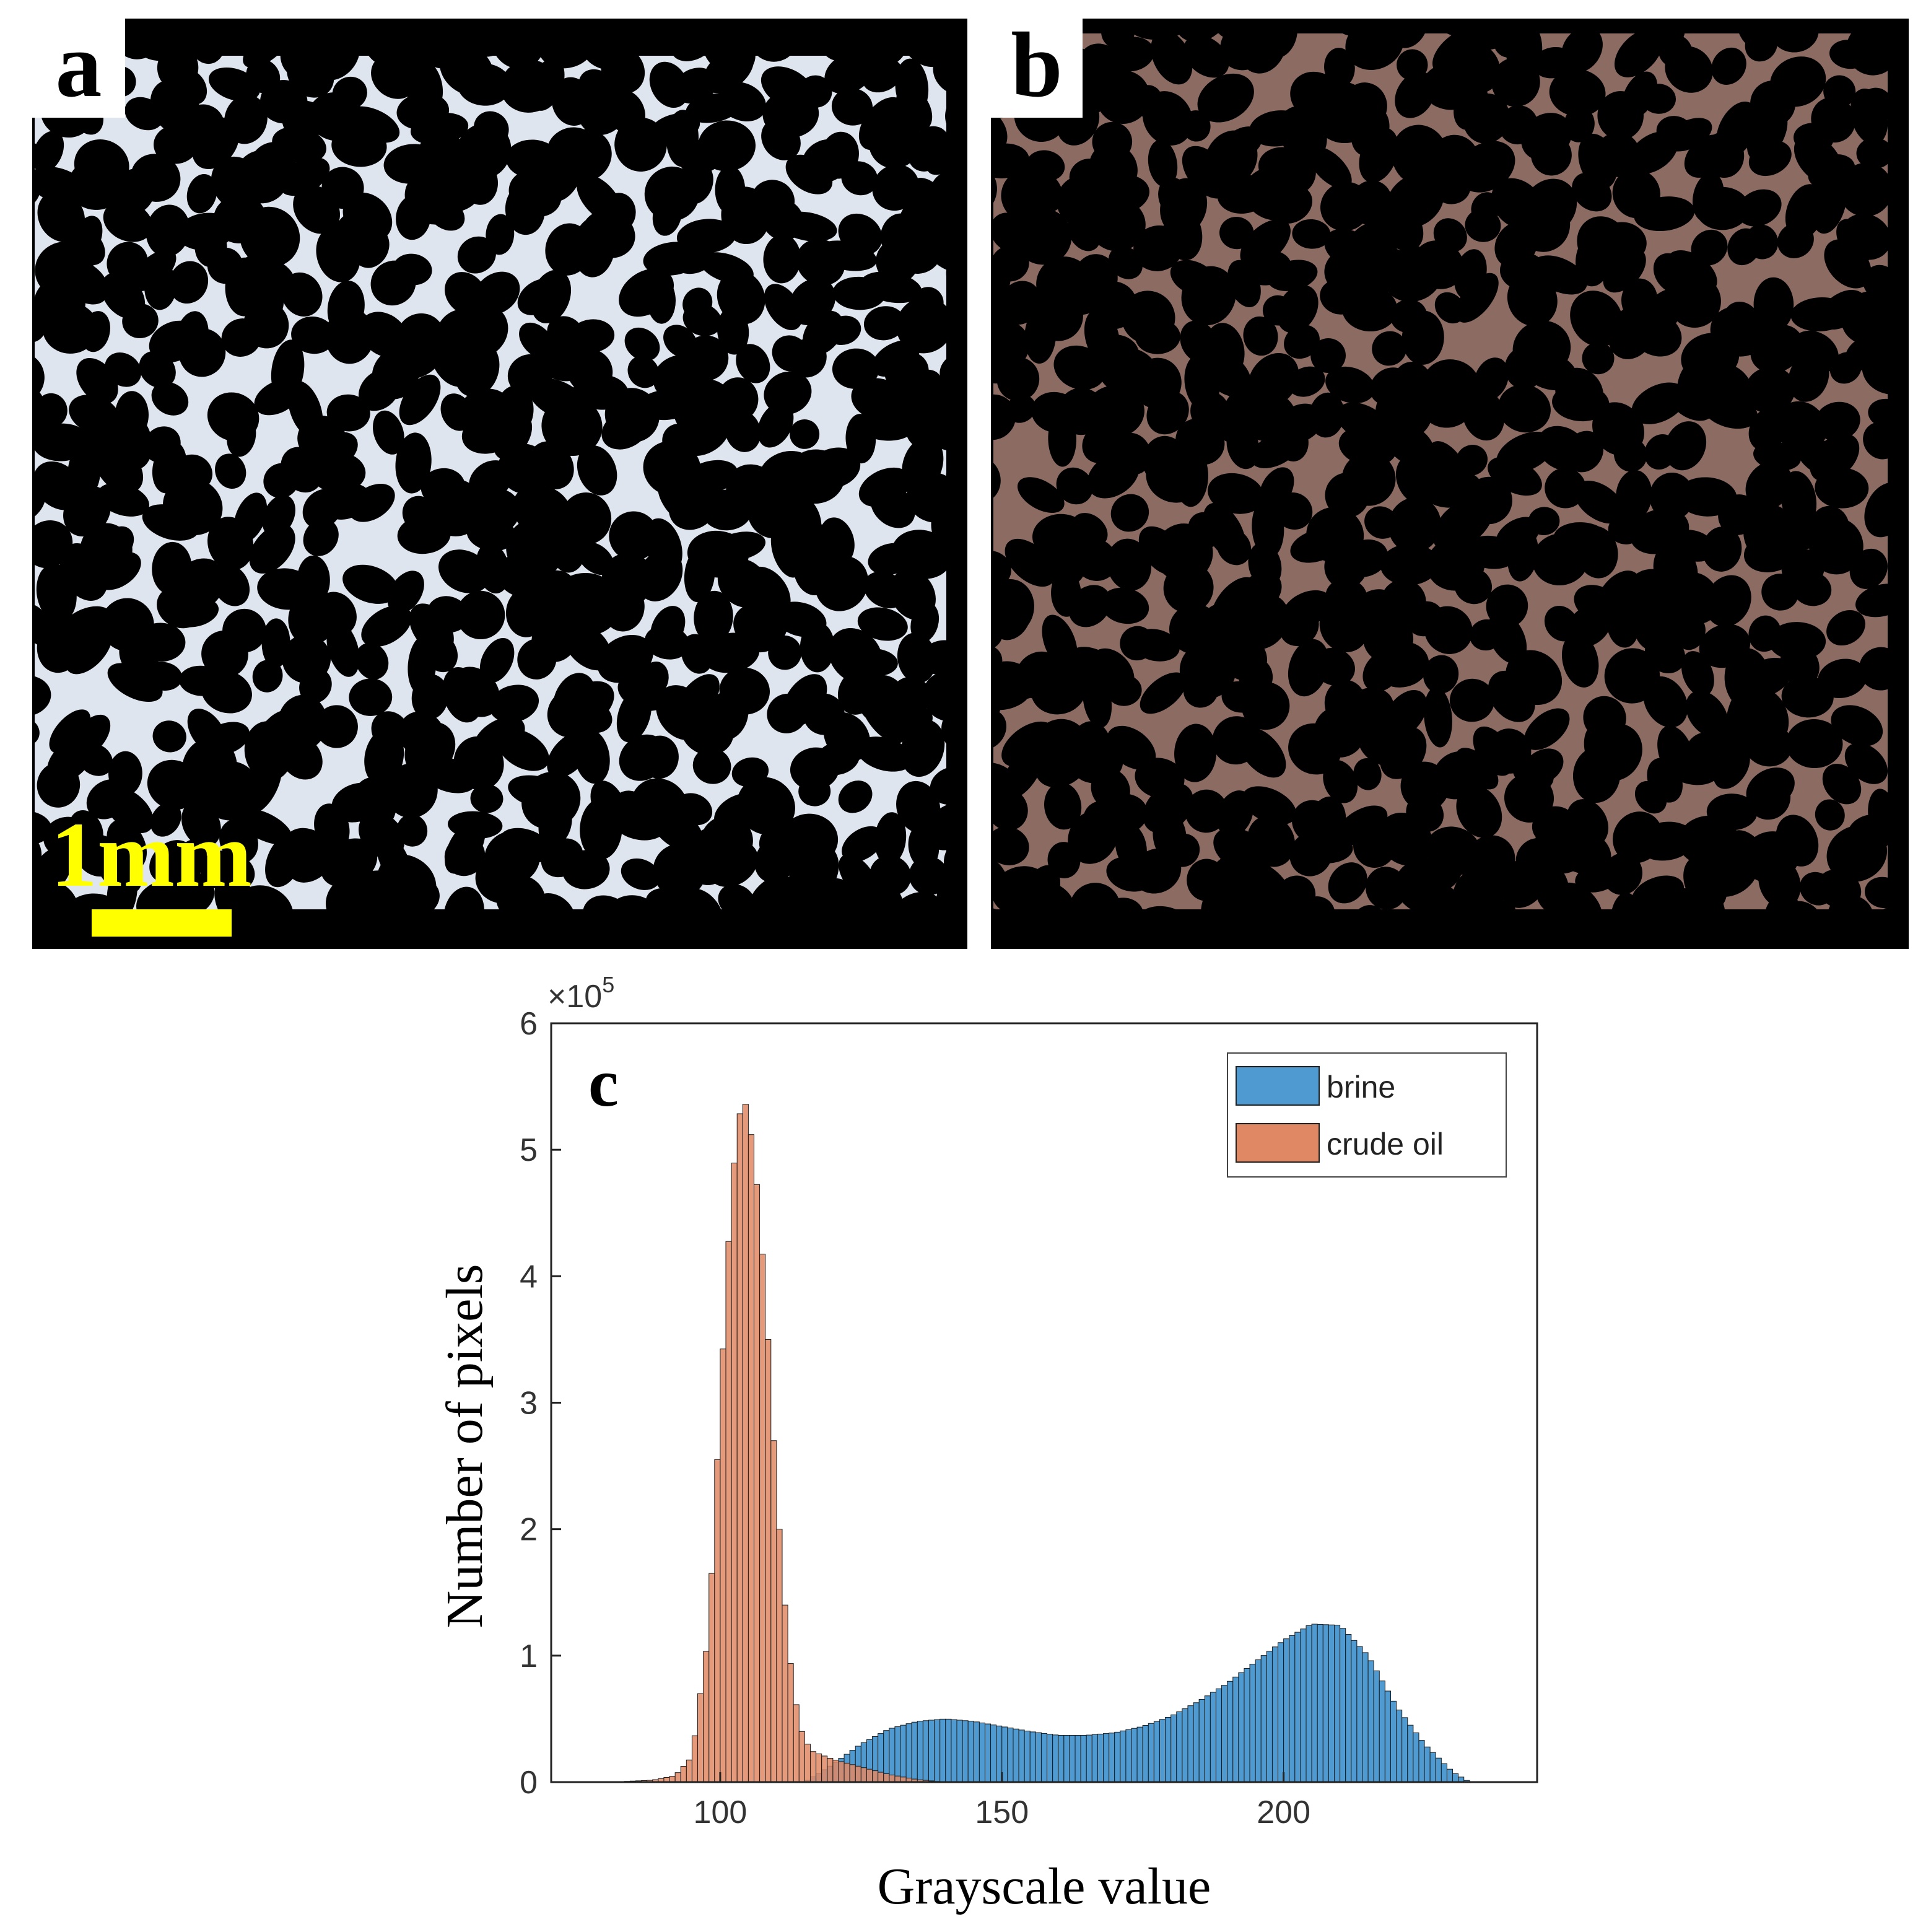  What do you see at coordinates (152, 854) in the screenshot?
I see `scale-bar-label: 1mm` at bounding box center [152, 854].